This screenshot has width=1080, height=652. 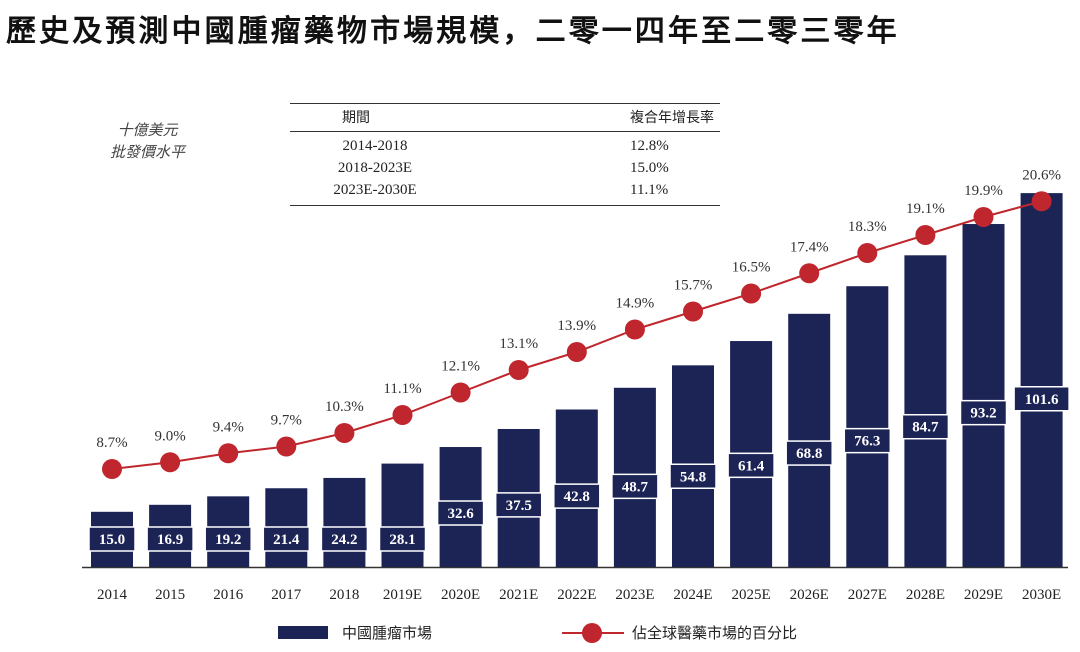 What do you see at coordinates (715, 633) in the screenshot?
I see `legend-line-label: 佔全球醫藥市場的百分比` at bounding box center [715, 633].